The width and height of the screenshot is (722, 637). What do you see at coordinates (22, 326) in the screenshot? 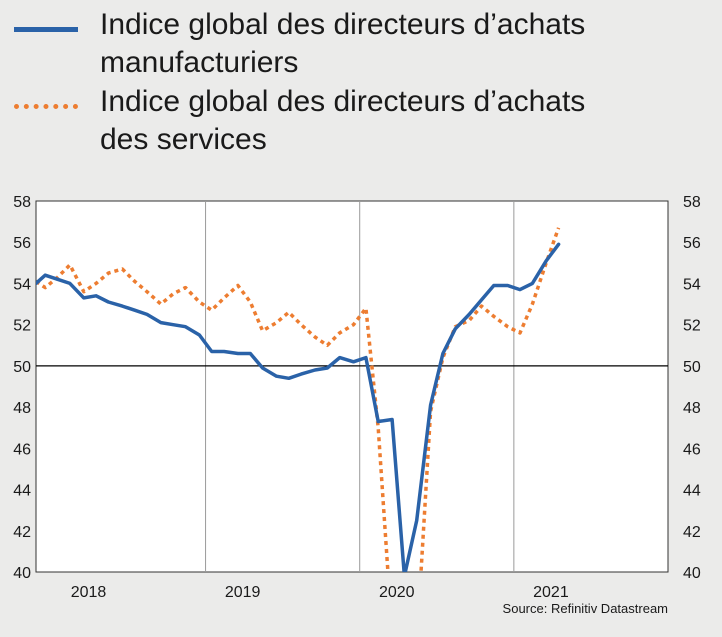
I see `y-tick-label-left: 52` at bounding box center [22, 326].